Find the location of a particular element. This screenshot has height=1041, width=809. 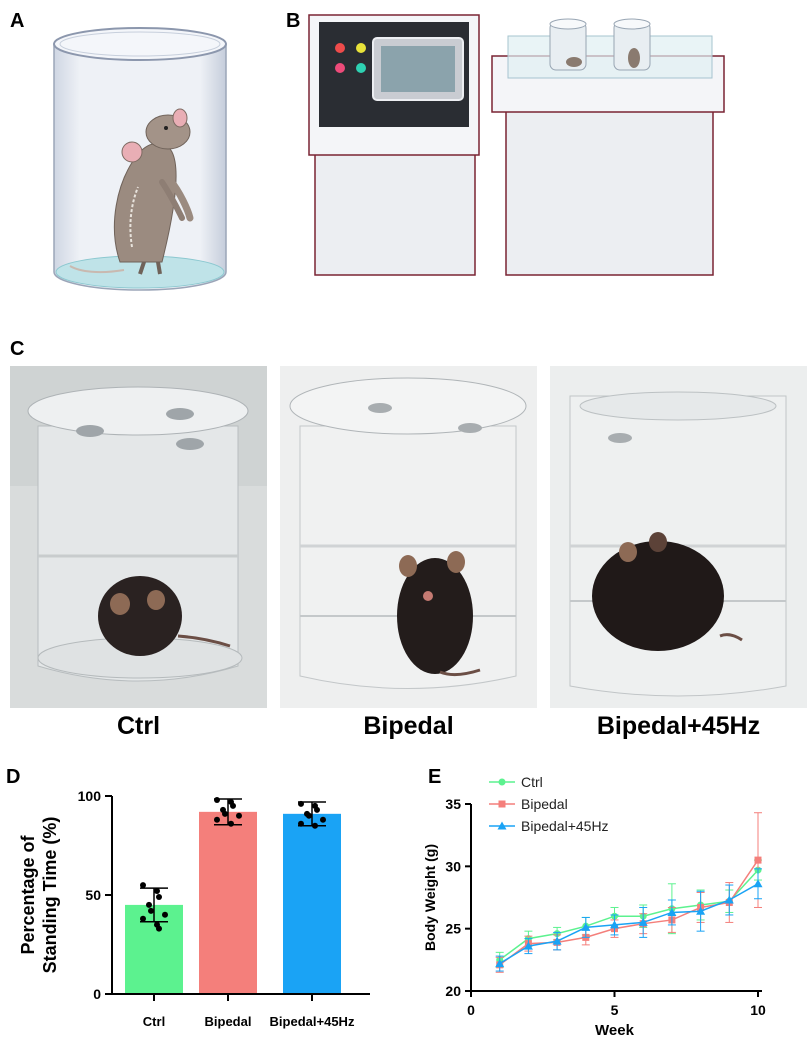

y-axis-title-line1: Percentage of is located at coordinates (28, 894).